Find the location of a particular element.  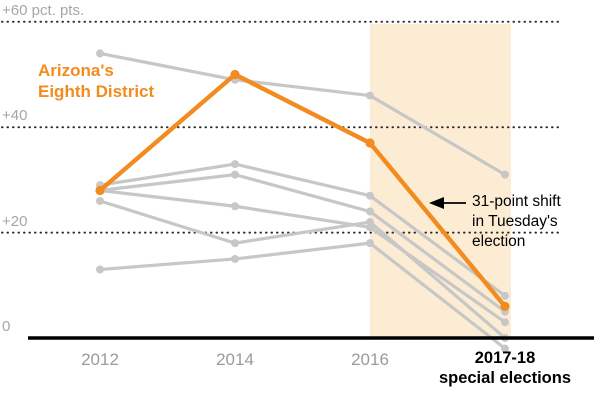

highlight-series-label: Arizona's Eighth District is located at coordinates (96, 81).